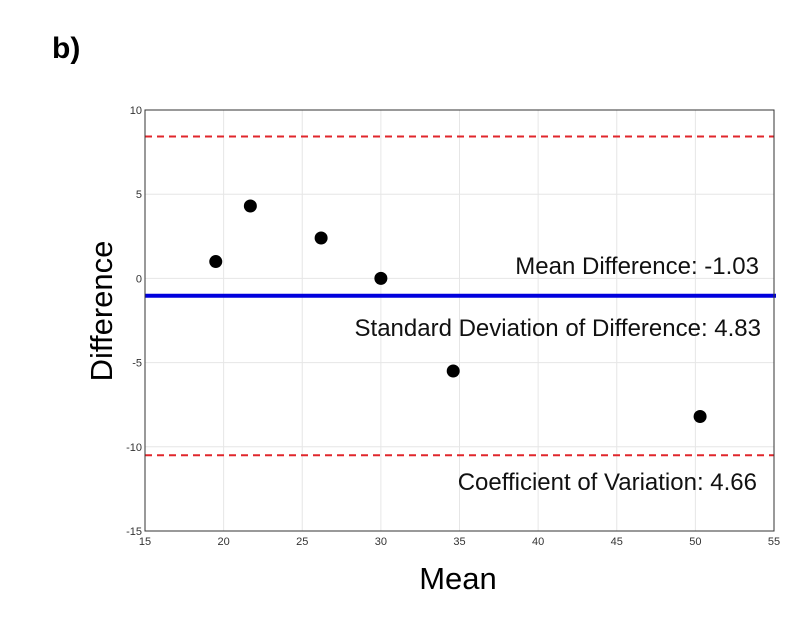 This screenshot has height=629, width=800. What do you see at coordinates (695, 542) in the screenshot?
I see `x-tick-label-7: 50` at bounding box center [695, 542].